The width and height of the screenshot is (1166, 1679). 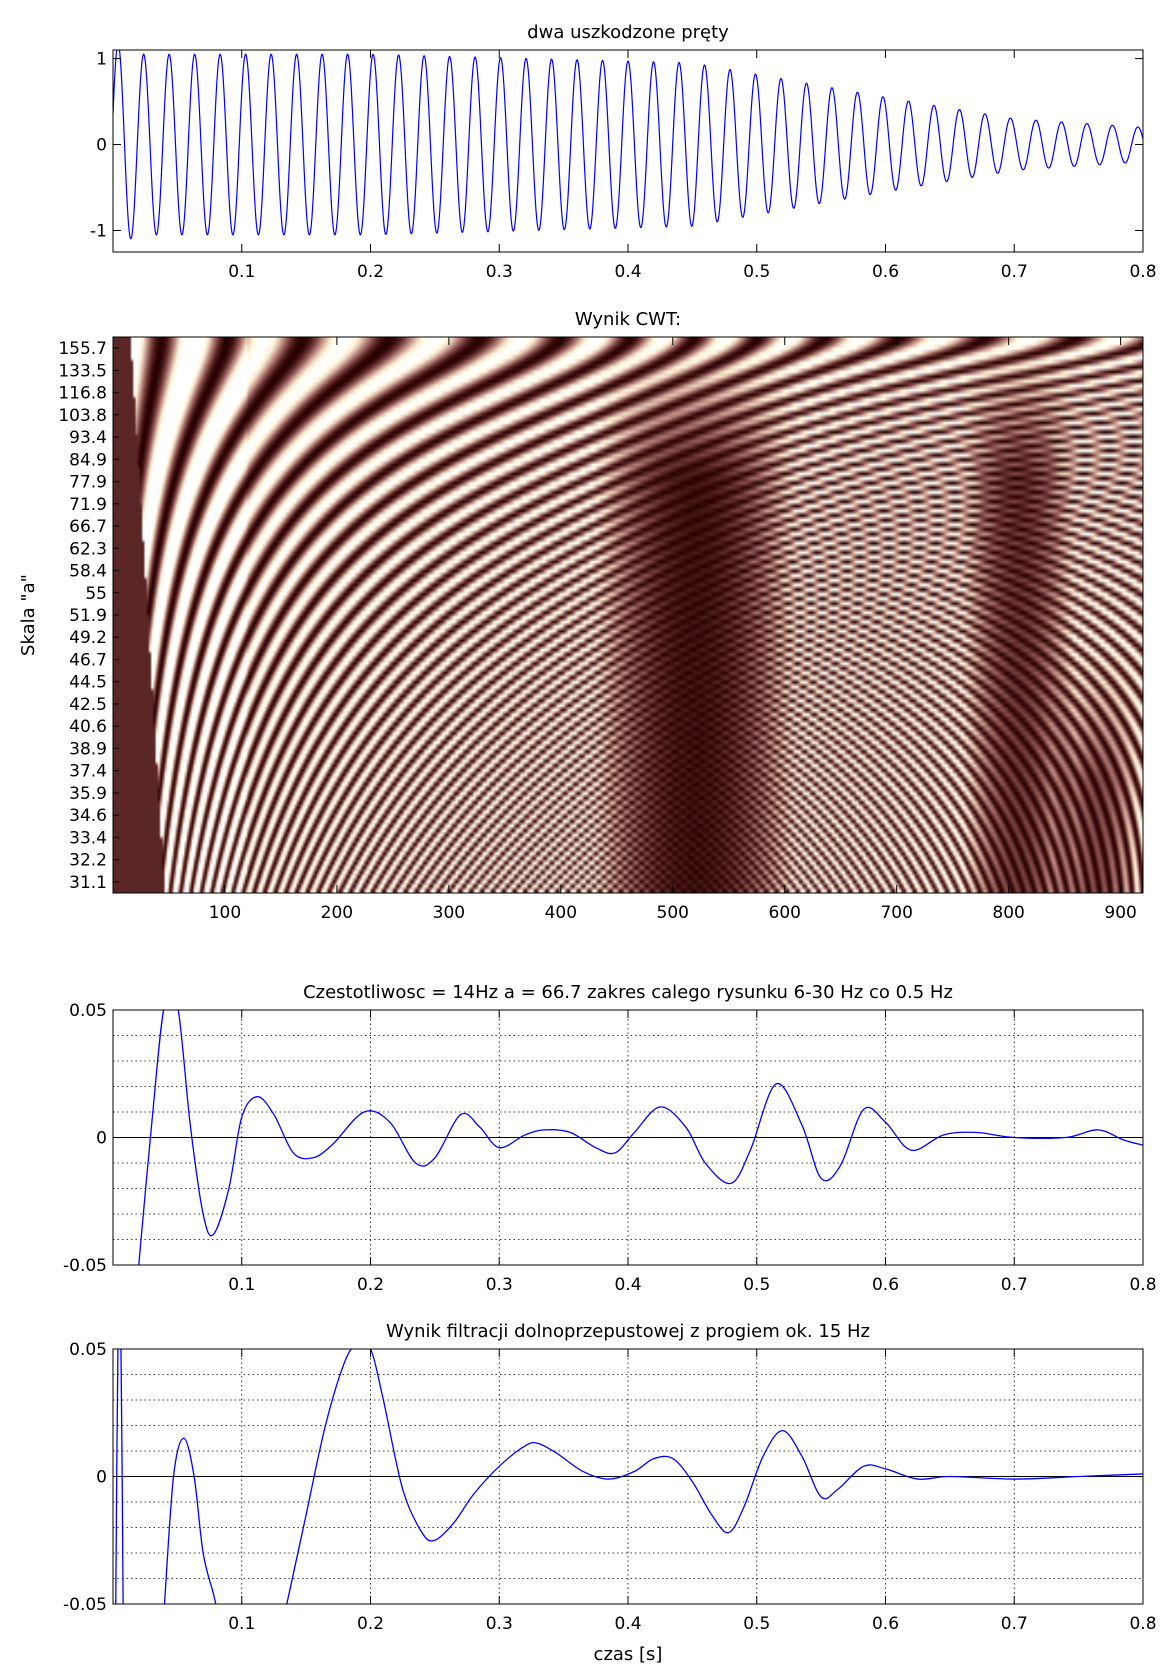 What do you see at coordinates (785, 913) in the screenshot?
I see `xtick-label: 600` at bounding box center [785, 913].